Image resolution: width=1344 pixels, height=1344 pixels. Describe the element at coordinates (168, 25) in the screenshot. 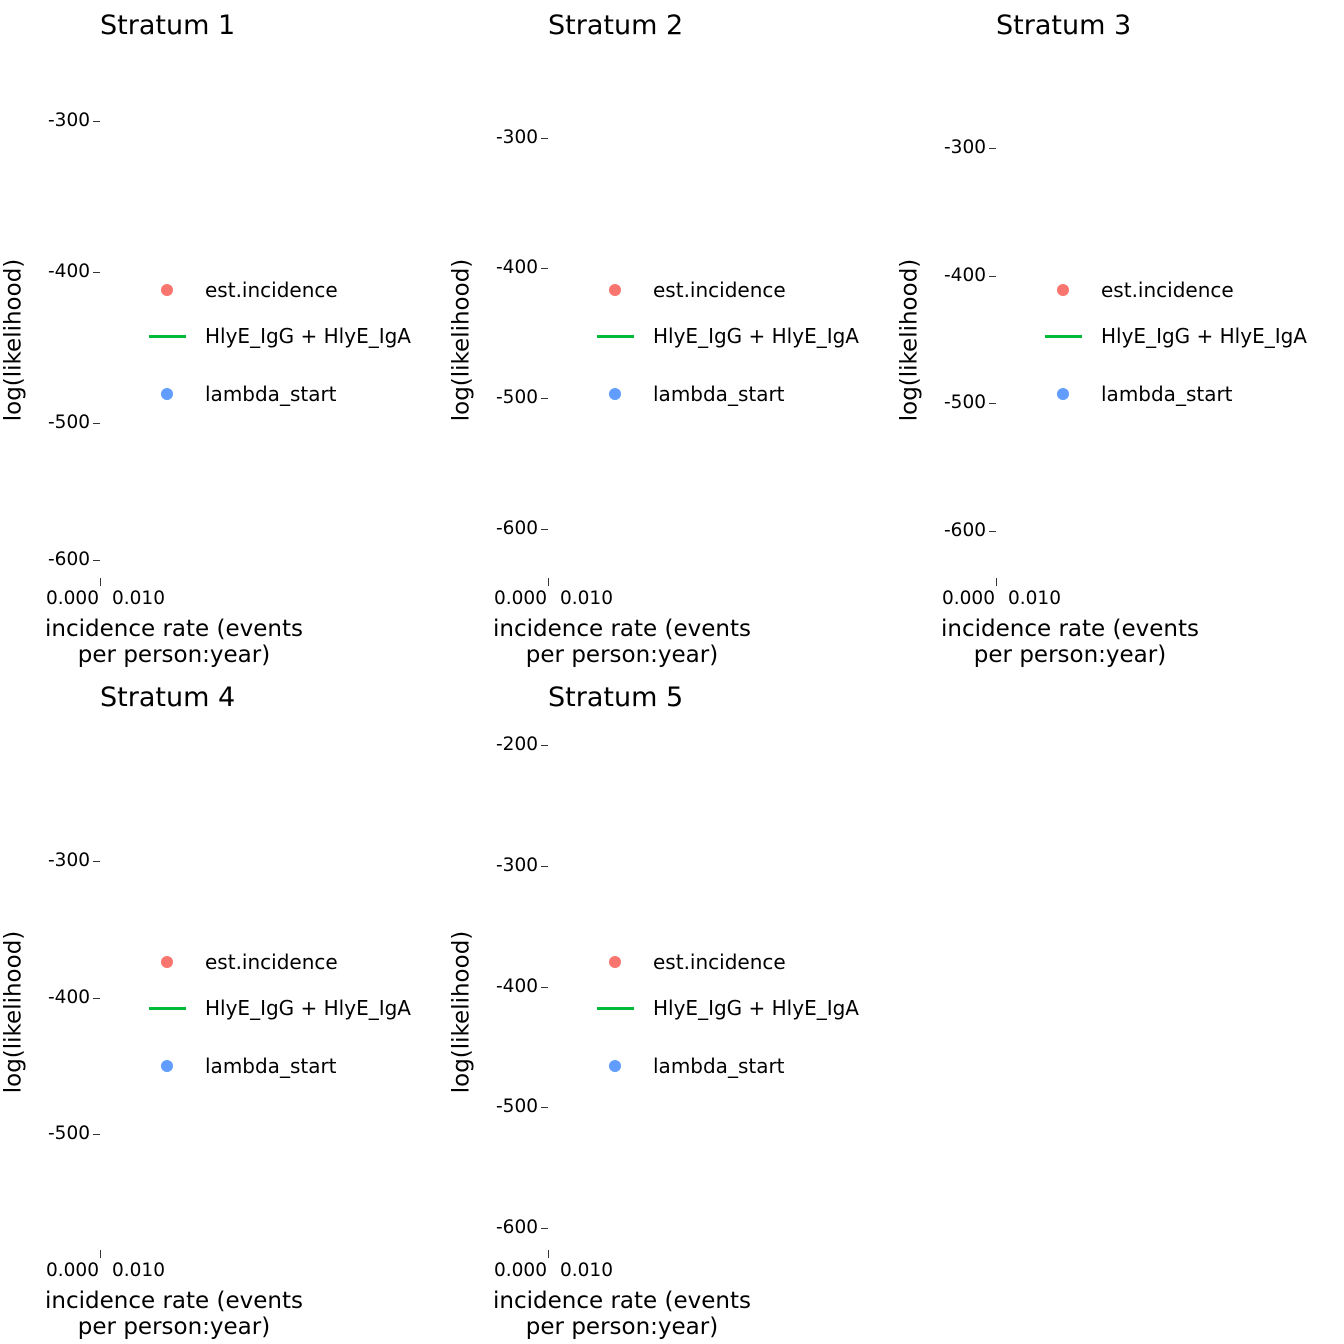

I see `facet-title: Stratum 1` at that location.